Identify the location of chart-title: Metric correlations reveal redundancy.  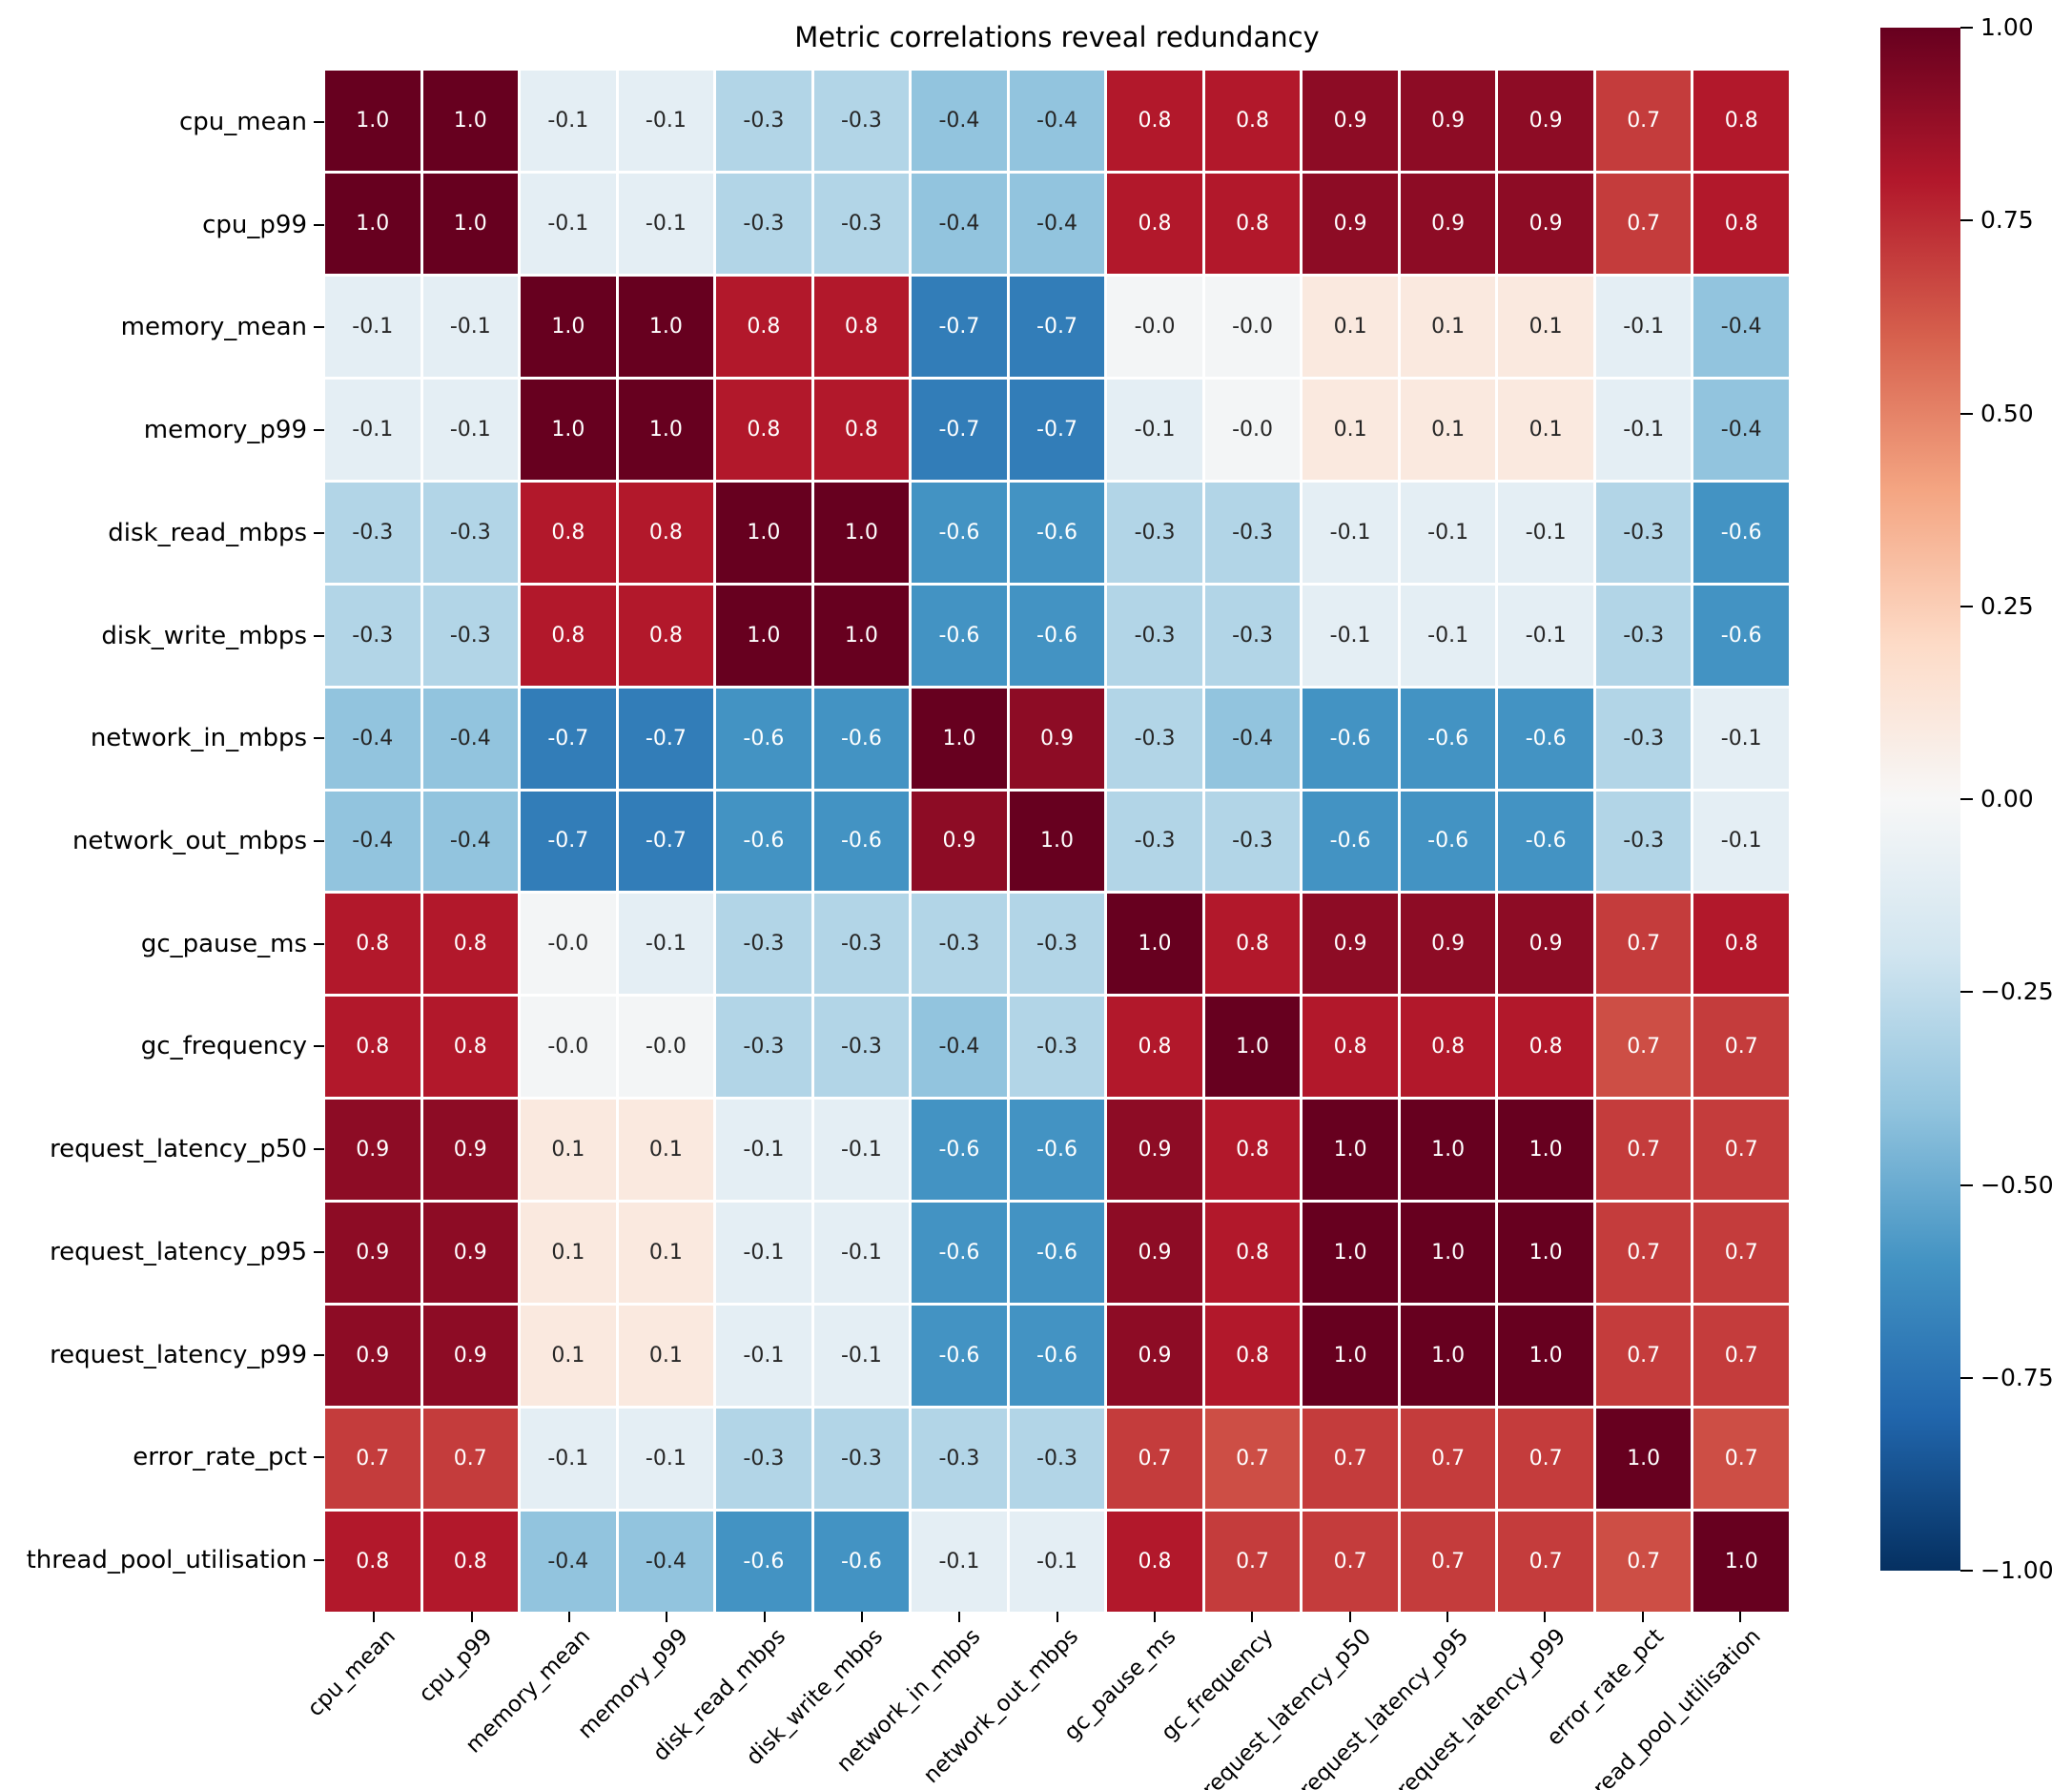
(1057, 37).